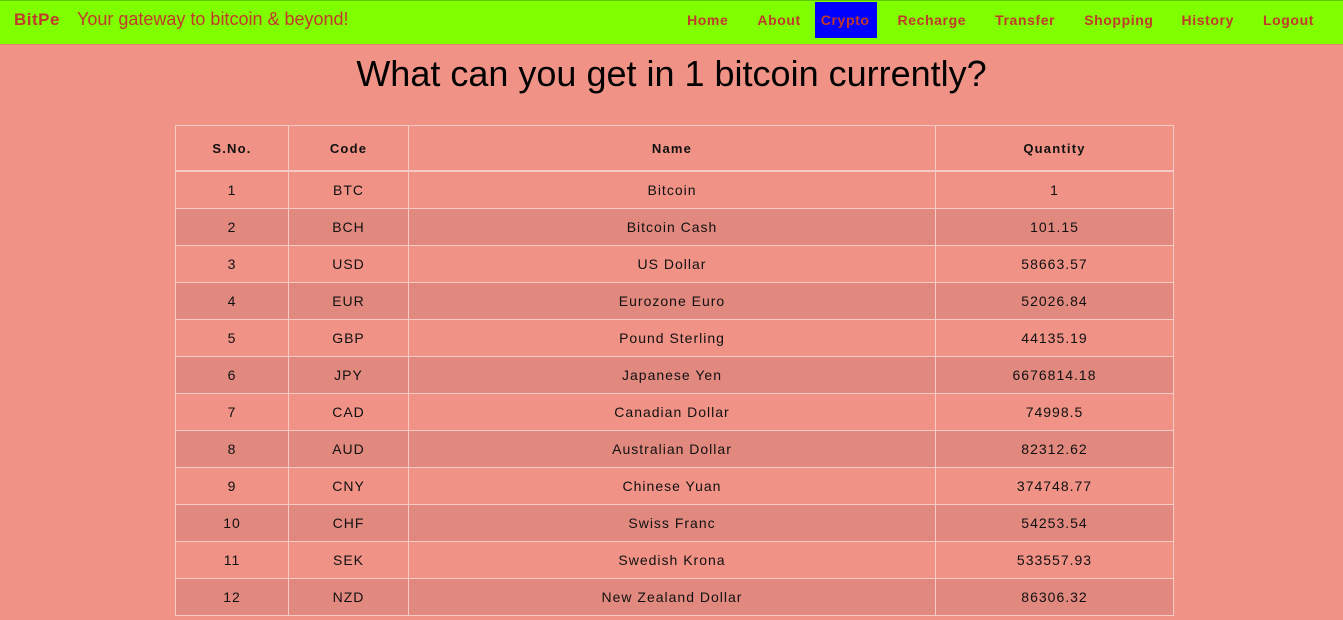  Describe the element at coordinates (1025, 20) in the screenshot. I see `nav-link-transfer: Transfer` at that location.